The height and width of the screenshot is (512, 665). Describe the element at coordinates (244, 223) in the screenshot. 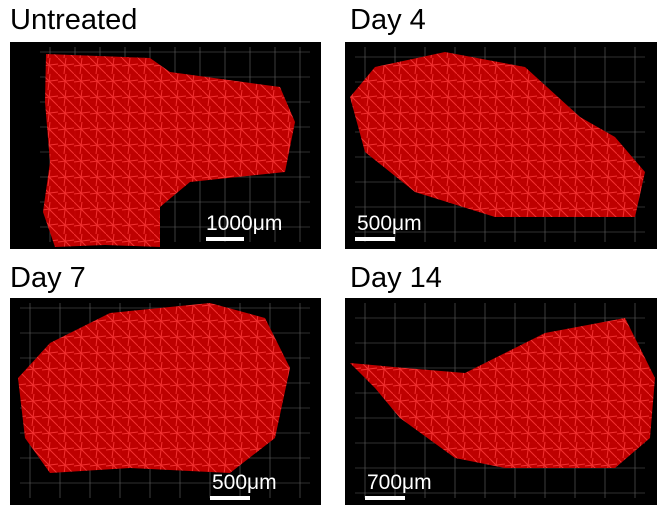

I see `scale-label-untreated: 1000μm` at that location.